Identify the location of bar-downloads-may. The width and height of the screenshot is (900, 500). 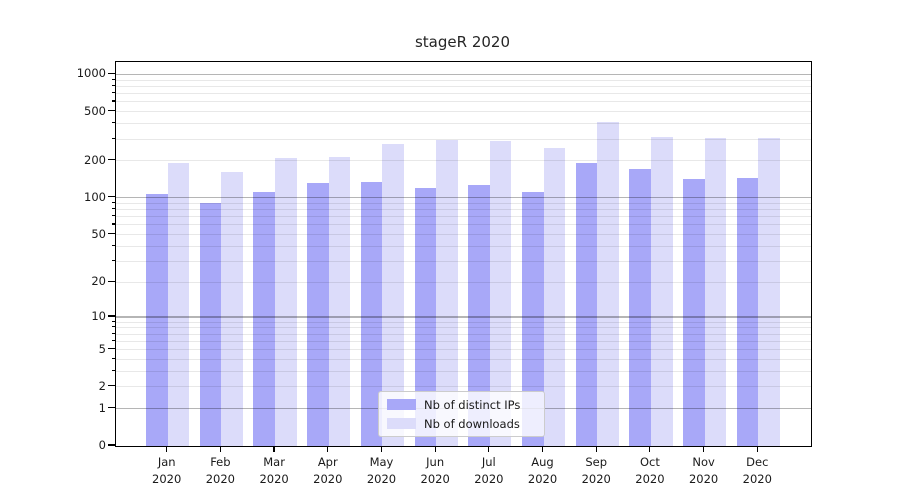
(393, 295).